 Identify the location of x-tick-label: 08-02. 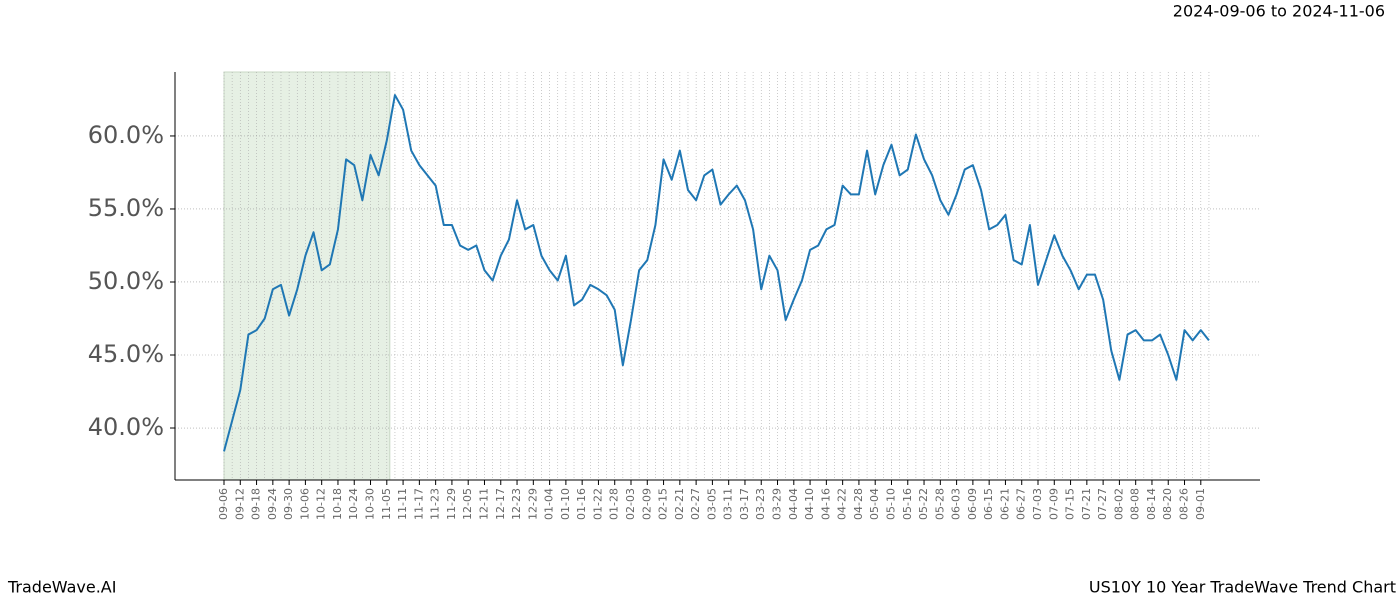
(1118, 504).